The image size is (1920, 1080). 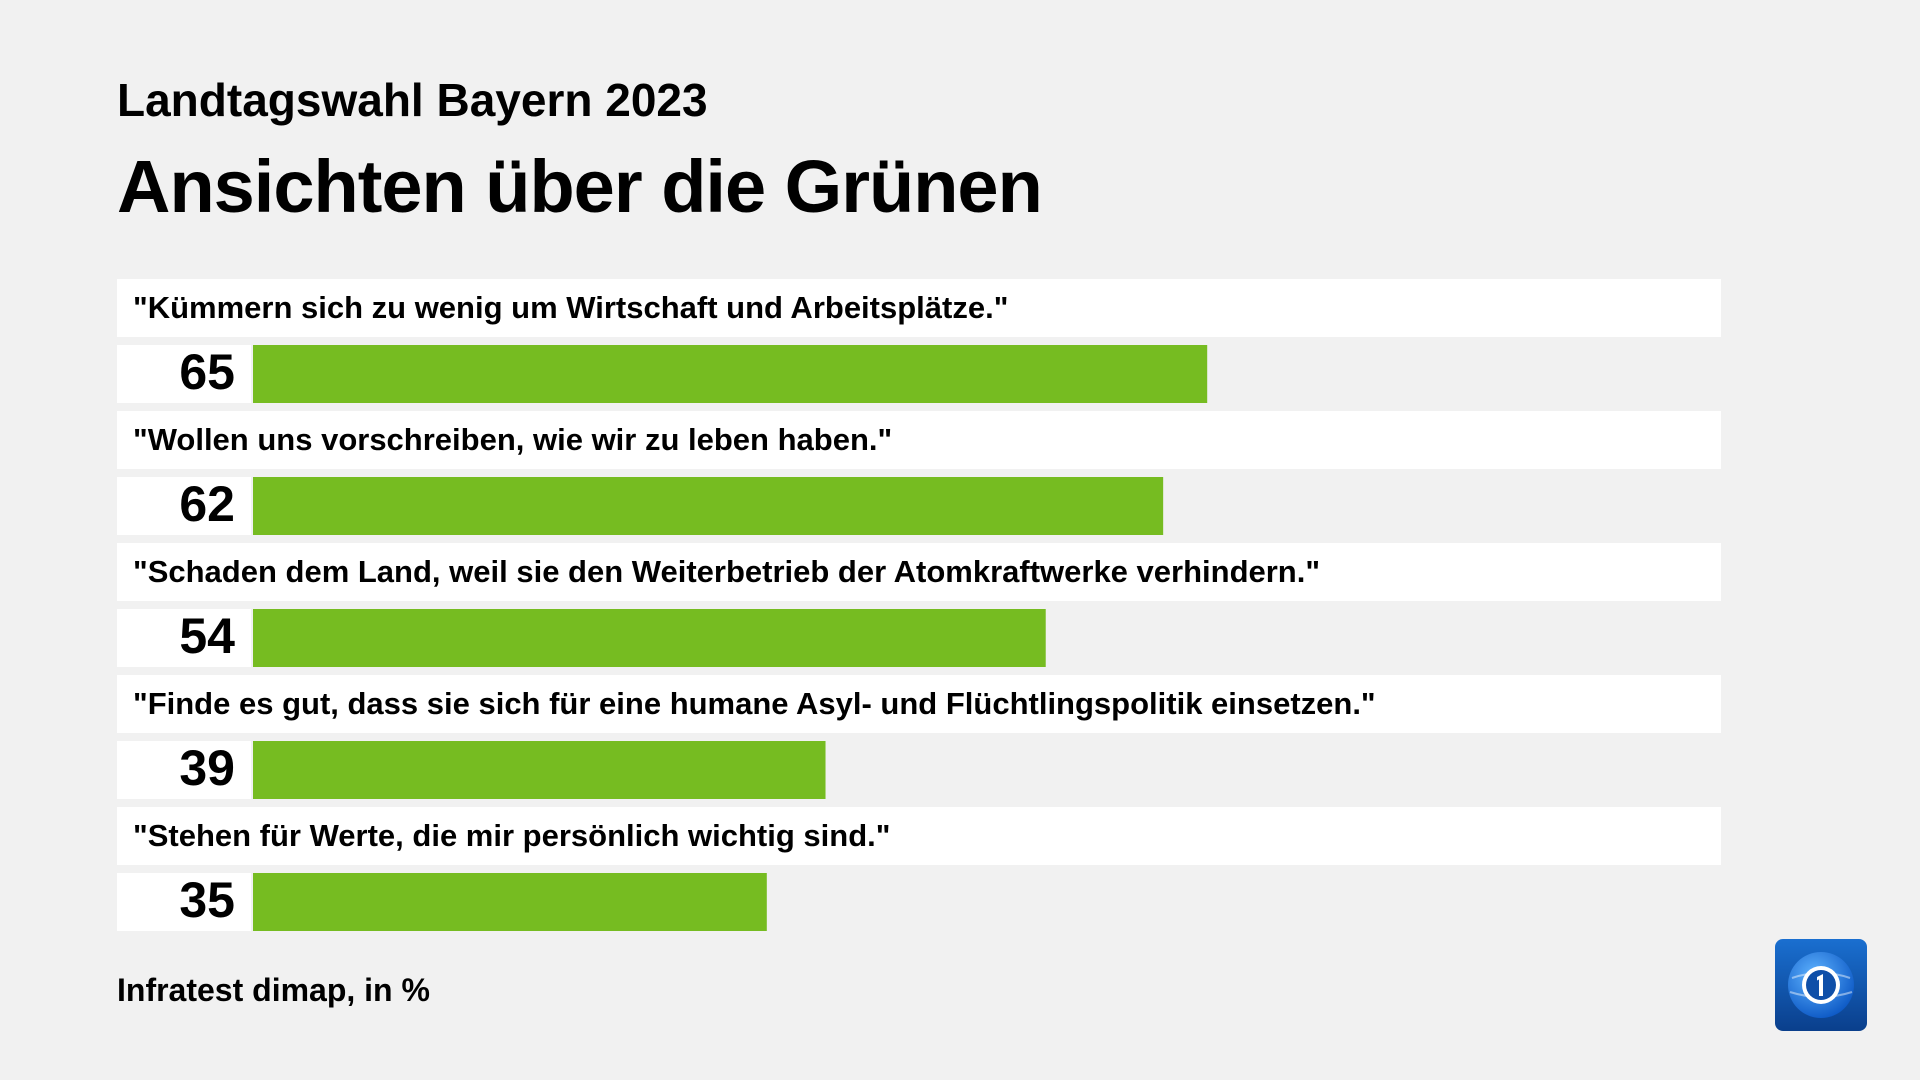 I want to click on value-label: 35, so click(x=207, y=900).